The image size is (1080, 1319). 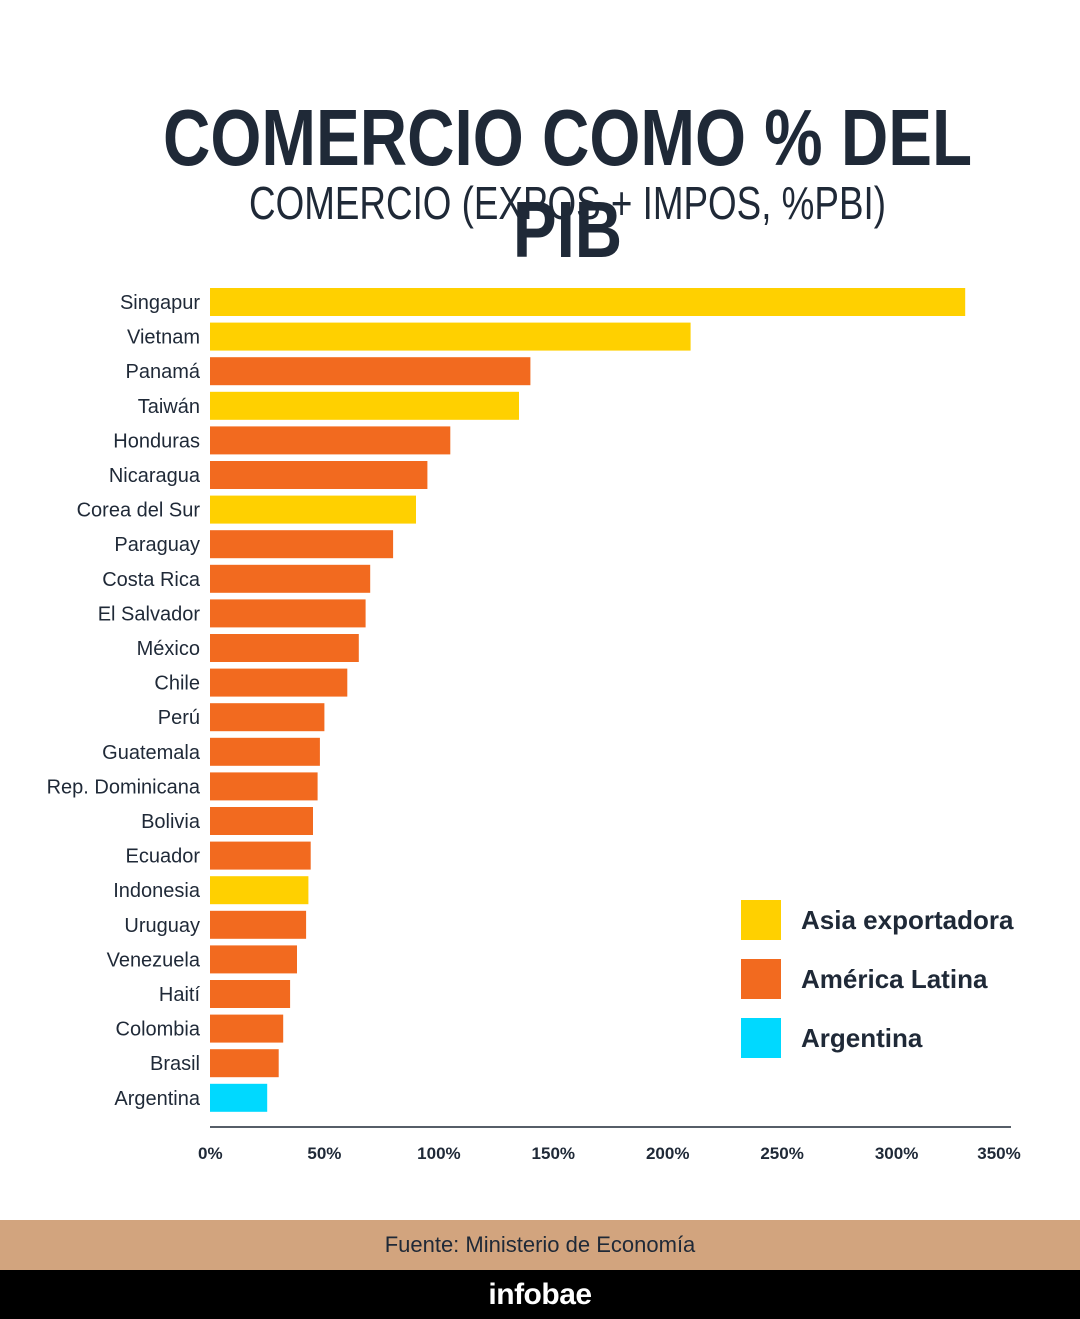 I want to click on x-tick-label: 50%, so click(x=324, y=1153).